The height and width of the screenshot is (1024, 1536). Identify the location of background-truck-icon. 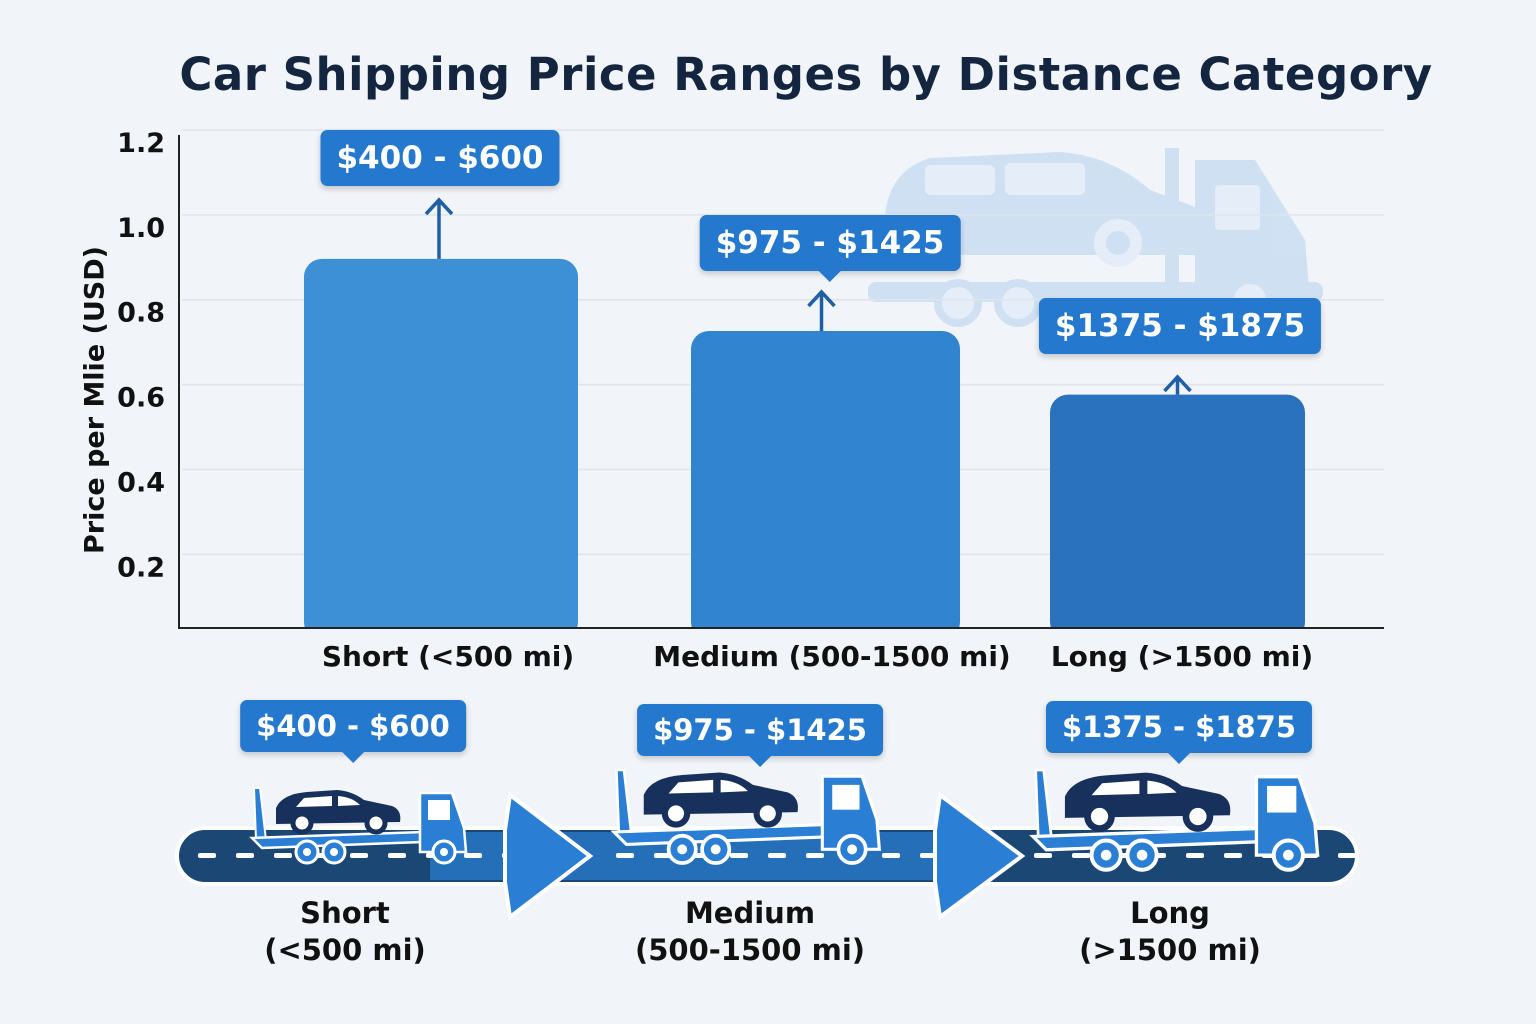
(1095, 237).